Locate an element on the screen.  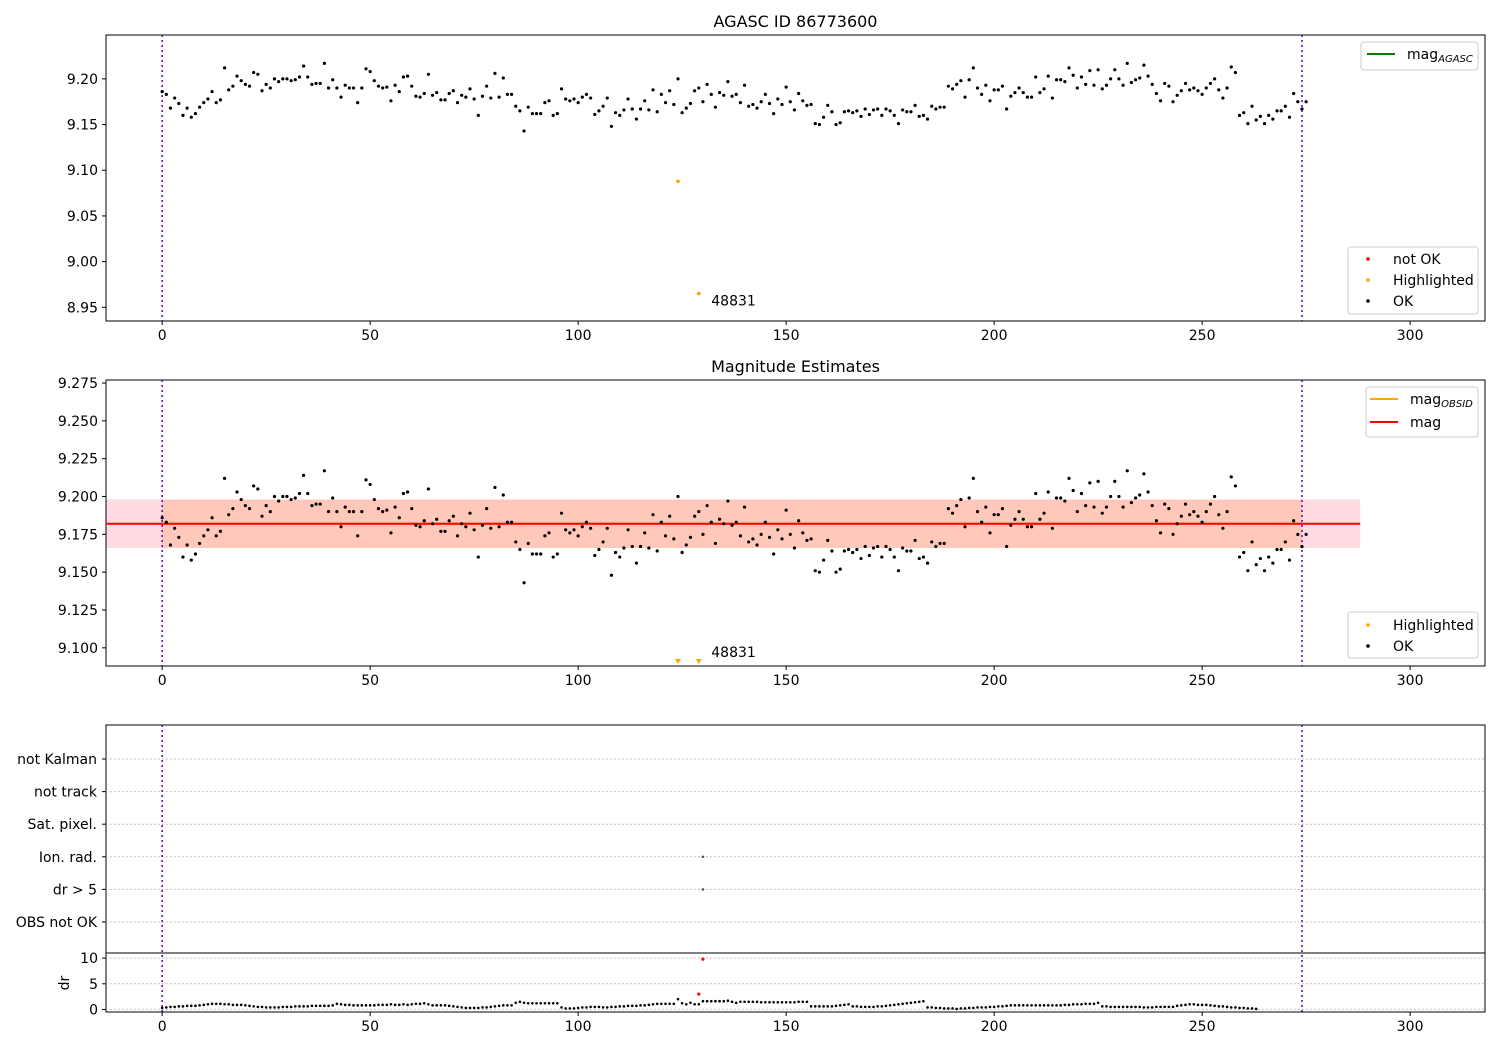
plot-frame is located at coordinates (795, 982).